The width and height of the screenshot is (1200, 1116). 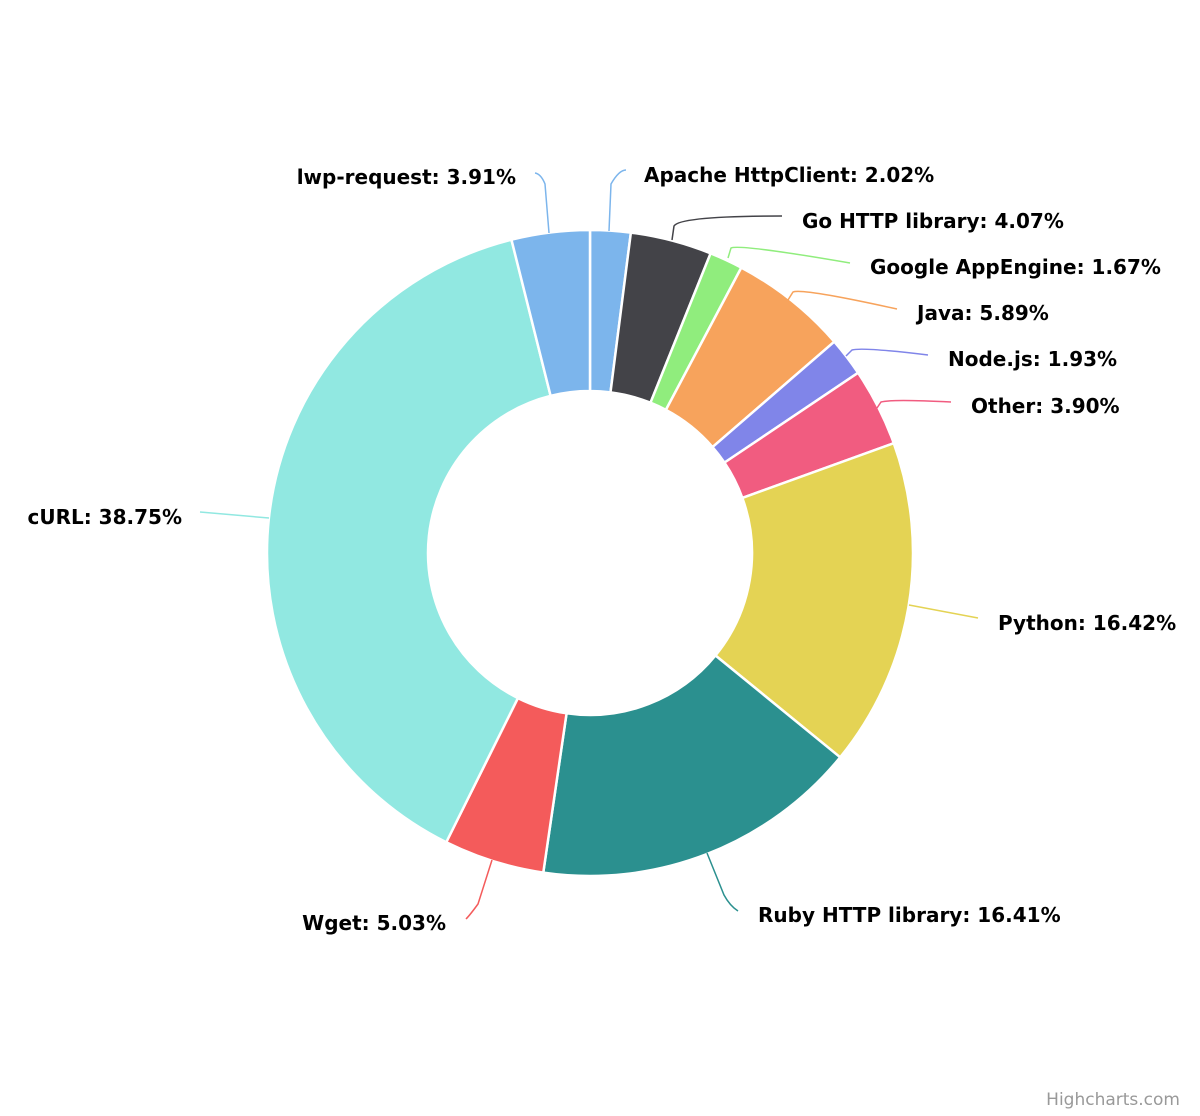 What do you see at coordinates (887, 352) in the screenshot?
I see `connector-node-js` at bounding box center [887, 352].